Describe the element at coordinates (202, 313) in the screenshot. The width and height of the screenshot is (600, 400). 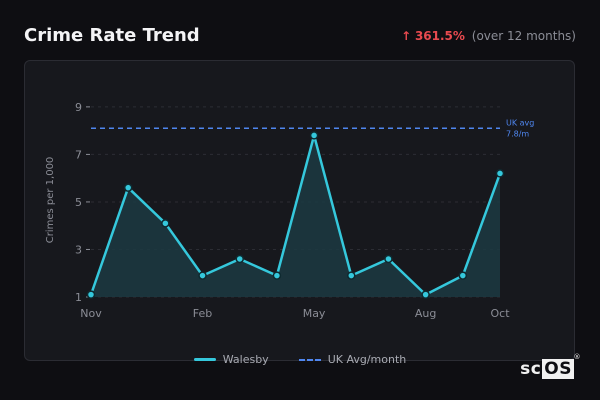
I see `x-tick-label: Feb` at that location.